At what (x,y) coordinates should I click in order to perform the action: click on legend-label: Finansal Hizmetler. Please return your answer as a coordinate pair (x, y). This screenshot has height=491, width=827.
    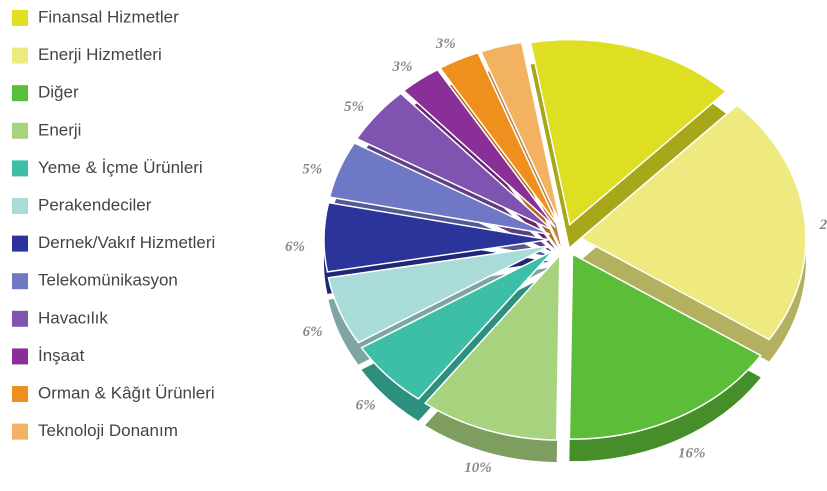
    Looking at the image, I should click on (108, 16).